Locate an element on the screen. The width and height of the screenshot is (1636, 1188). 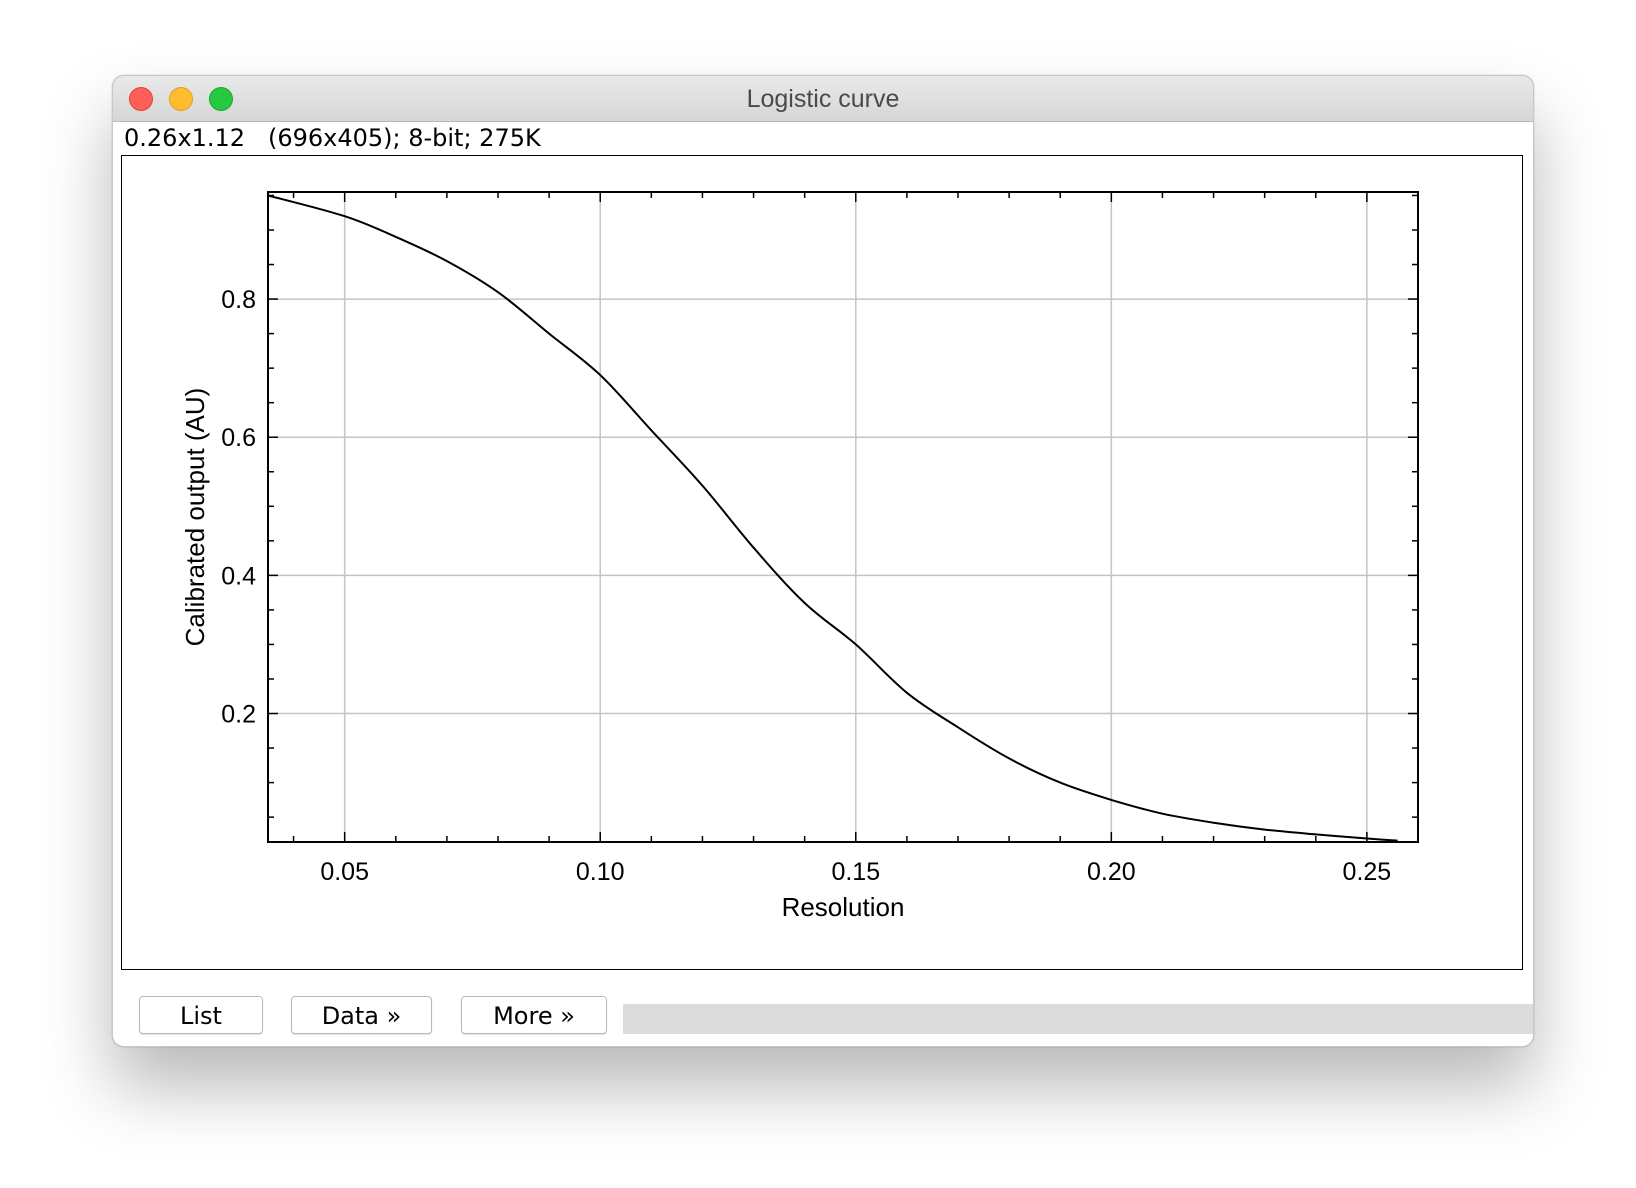
title-bar: Logistic curve is located at coordinates (823, 99).